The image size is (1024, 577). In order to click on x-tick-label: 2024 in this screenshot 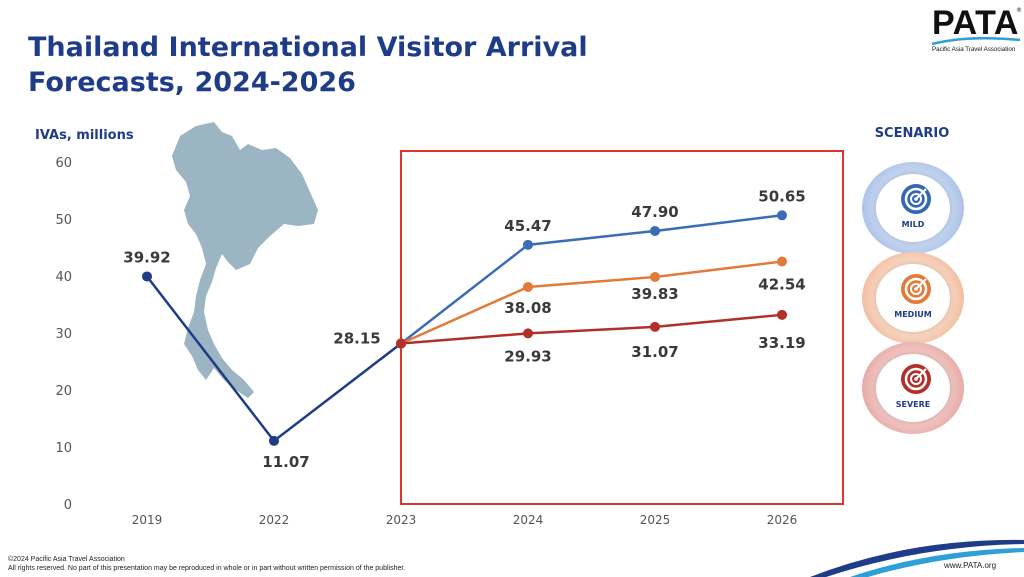, I will do `click(528, 520)`.